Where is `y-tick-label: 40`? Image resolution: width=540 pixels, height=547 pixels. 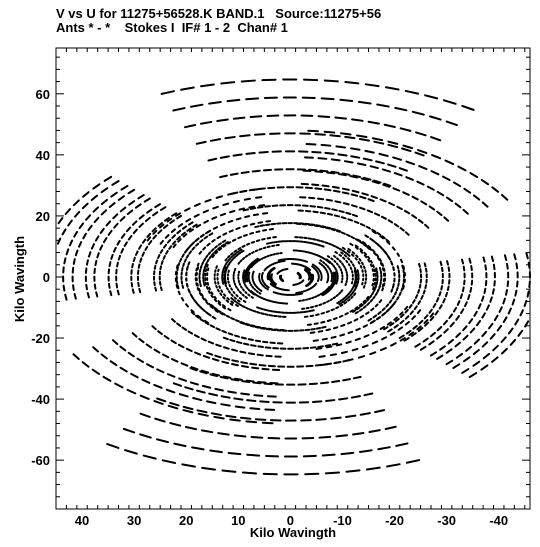 y-tick-label: 40 is located at coordinates (43, 155).